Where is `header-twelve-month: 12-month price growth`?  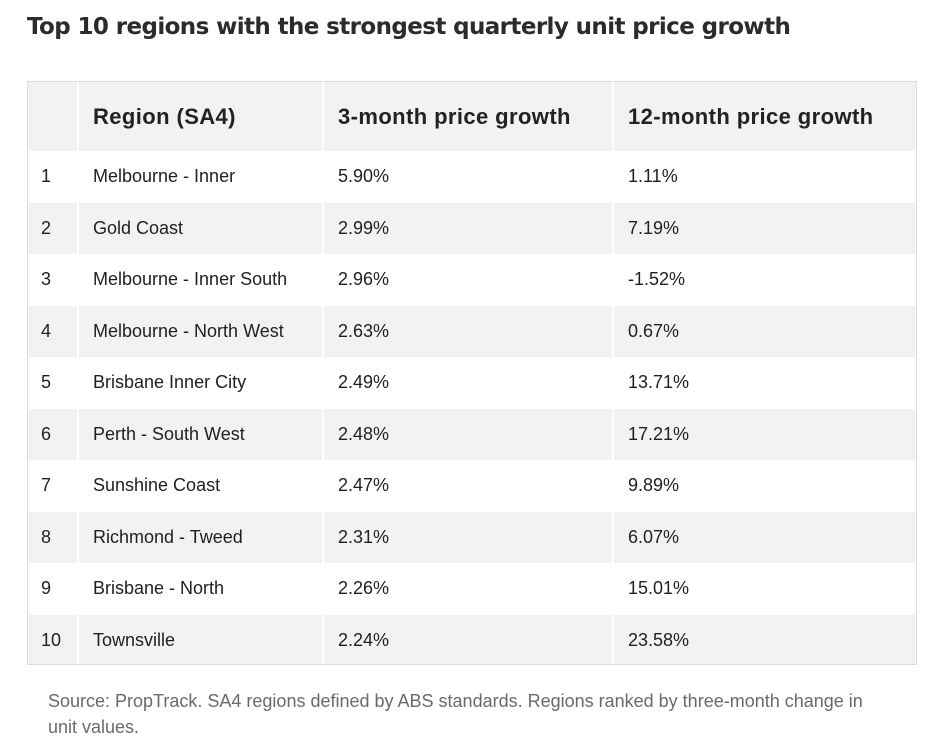
header-twelve-month: 12-month price growth is located at coordinates (764, 116).